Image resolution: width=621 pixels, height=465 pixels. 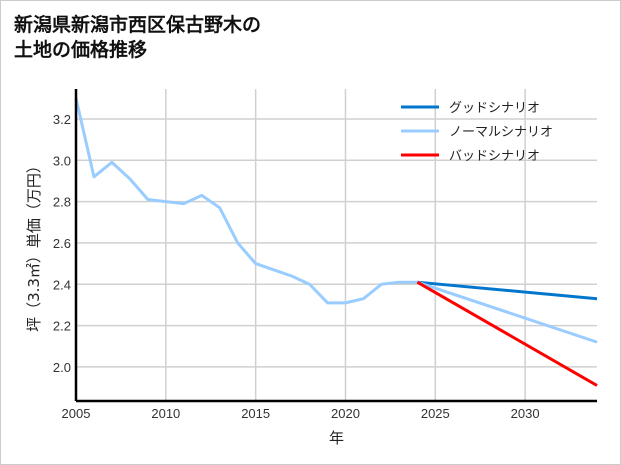 I want to click on title-line-2: 土地の価格推移, so click(x=81, y=50).